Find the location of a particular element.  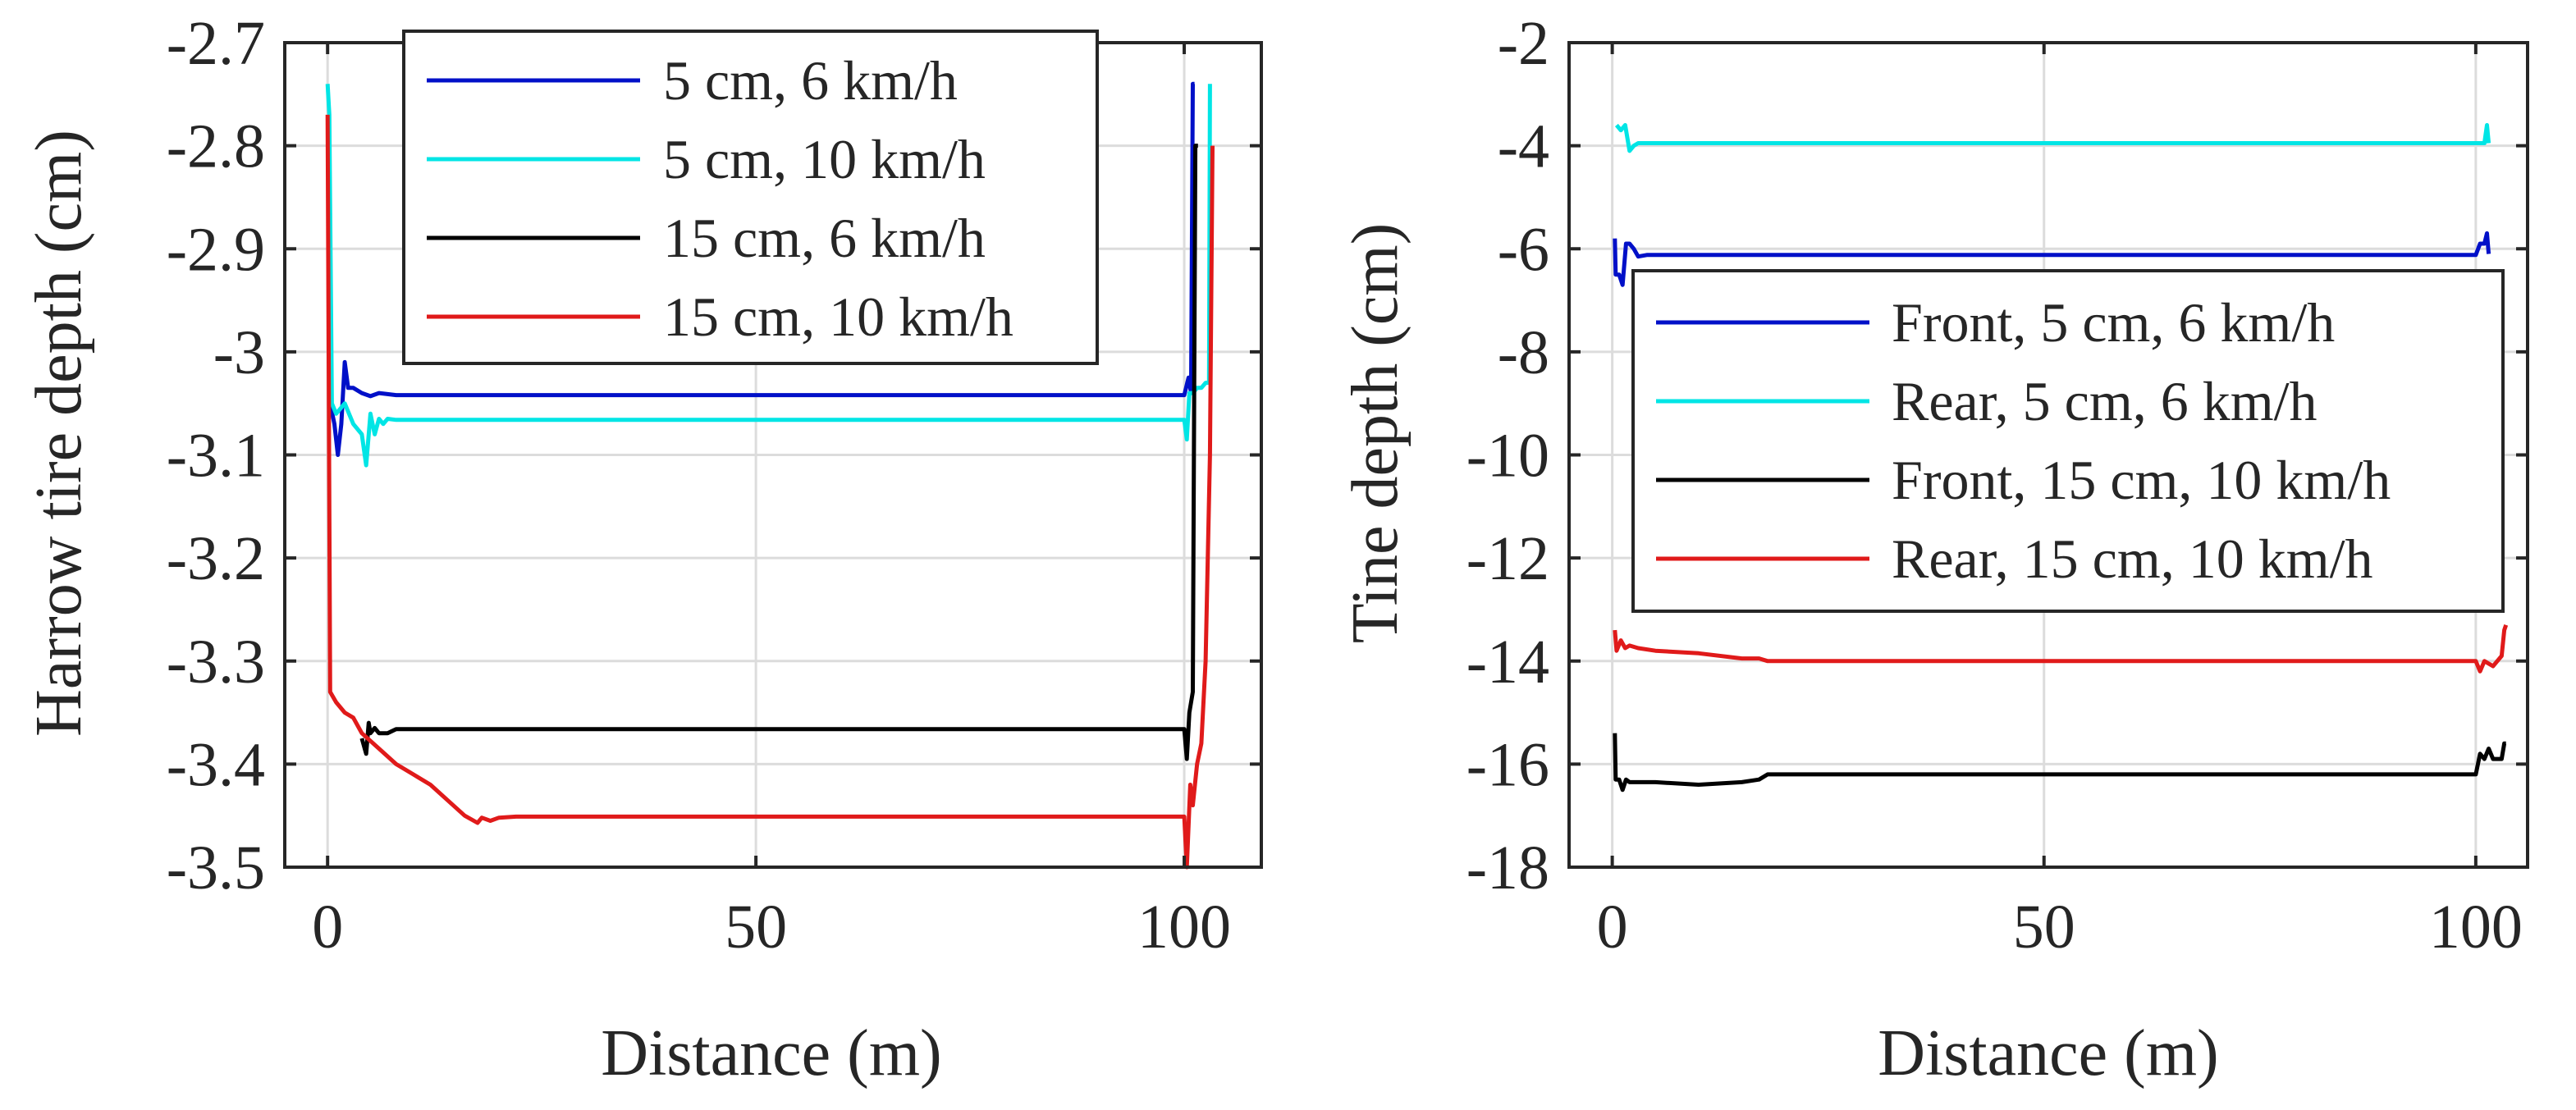

y-axis-label: Harrow tire depth (cm) is located at coordinates (59, 433).